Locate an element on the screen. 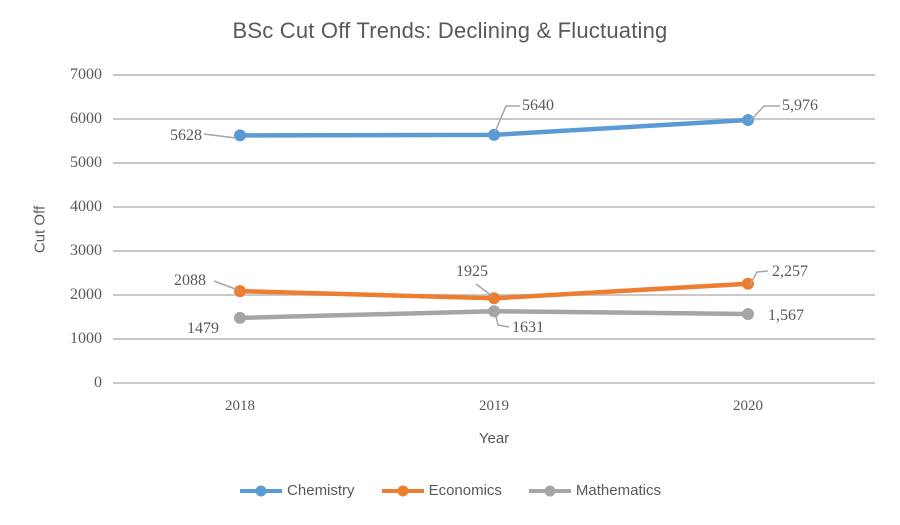  y-tick-3000: 3000 is located at coordinates (86, 250).